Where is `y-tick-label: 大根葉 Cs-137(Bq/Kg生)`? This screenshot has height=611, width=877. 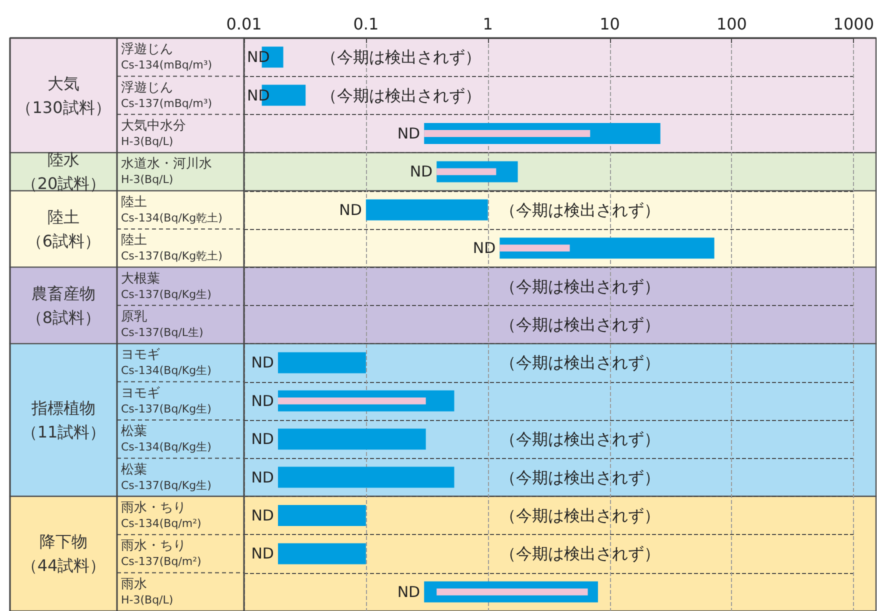 y-tick-label: 大根葉 Cs-137(Bq/Kg生) is located at coordinates (166, 286).